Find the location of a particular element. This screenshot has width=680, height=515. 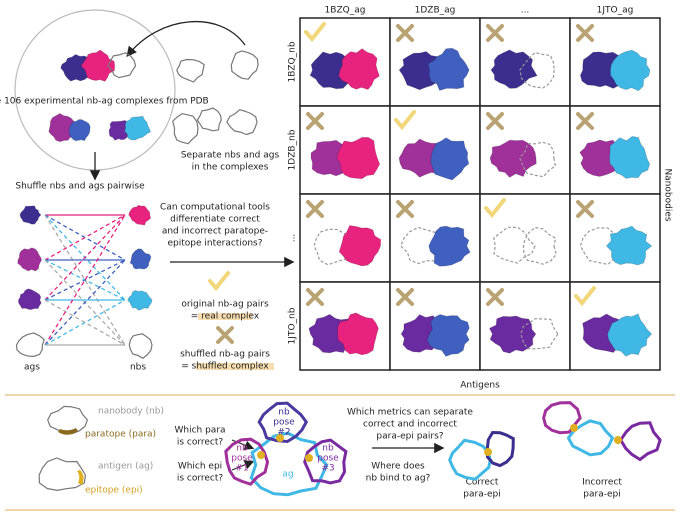

column-label: 1DZB_ag is located at coordinates (435, 11).